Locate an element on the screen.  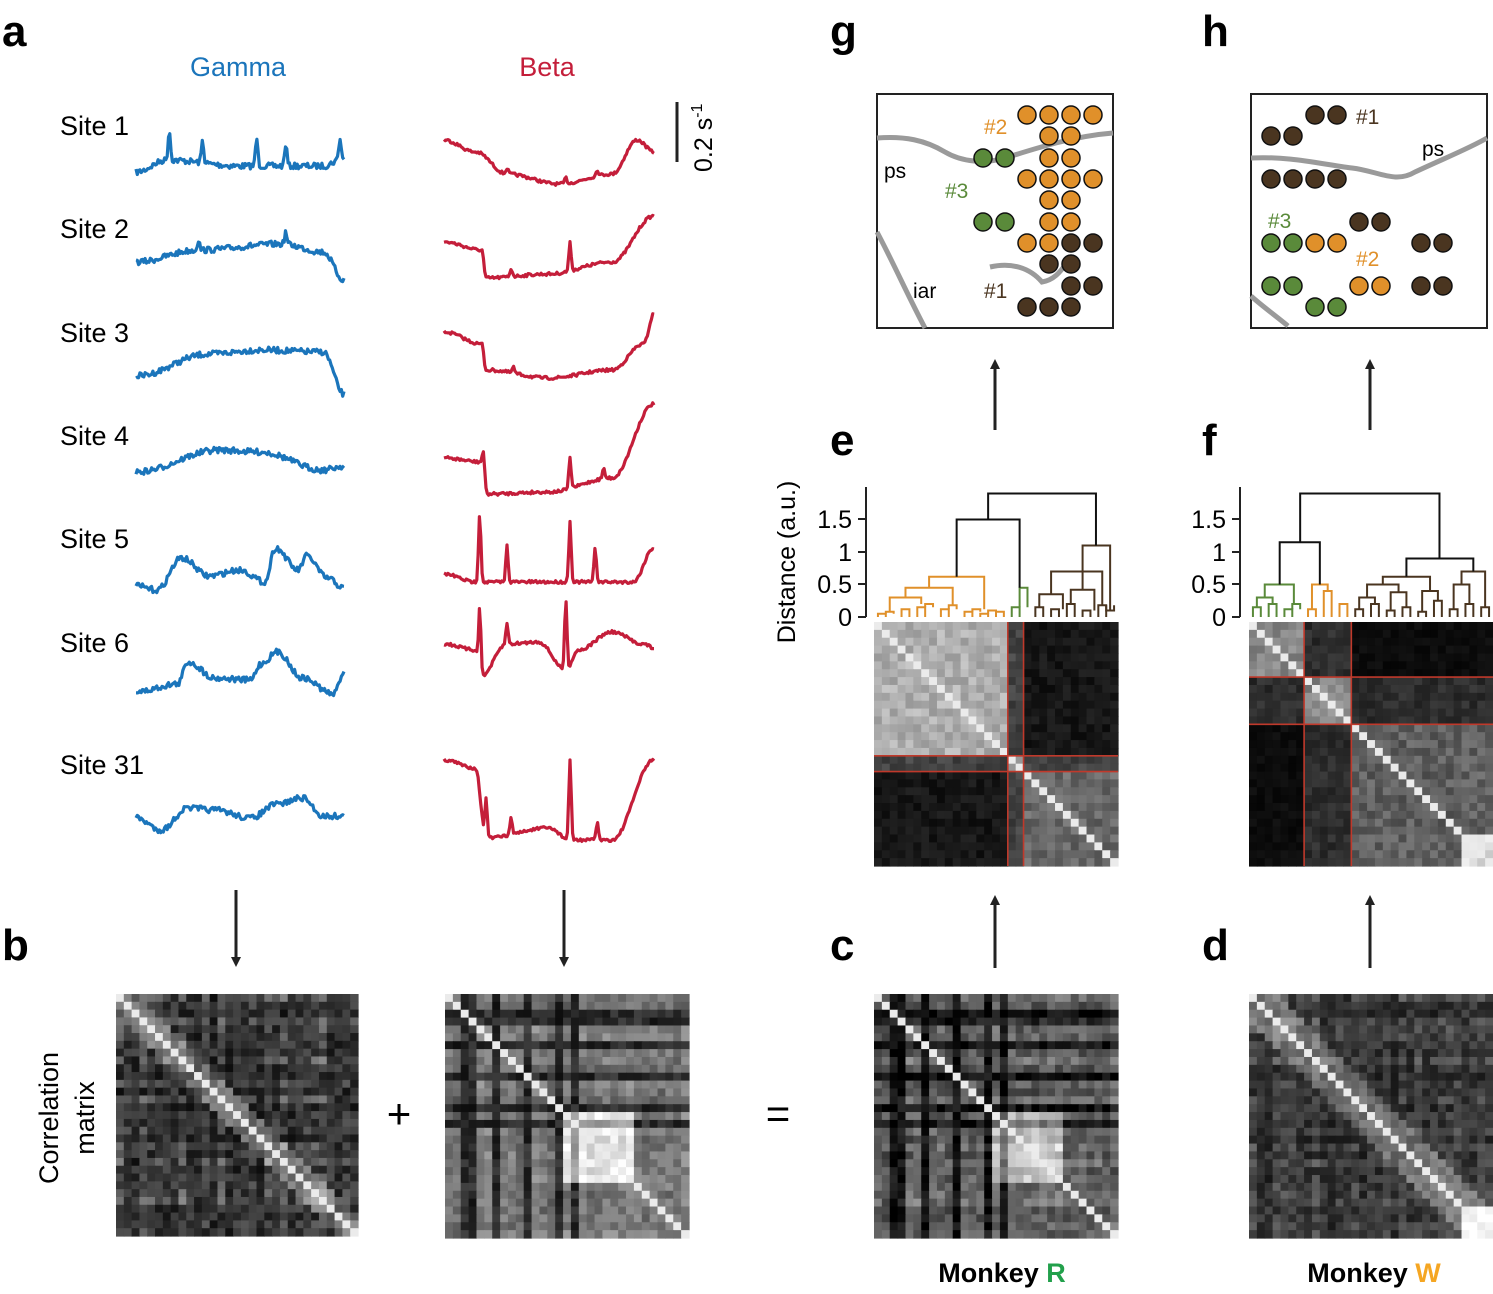
dendrogram-axis-f: 1.5 1 0.5 0 is located at coordinates (1216, 559).